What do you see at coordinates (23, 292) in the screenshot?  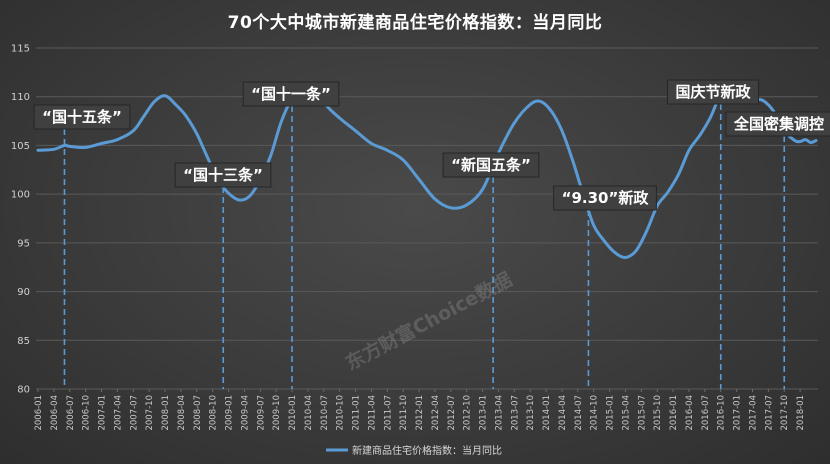 I see `y-tick-label: 90` at bounding box center [23, 292].